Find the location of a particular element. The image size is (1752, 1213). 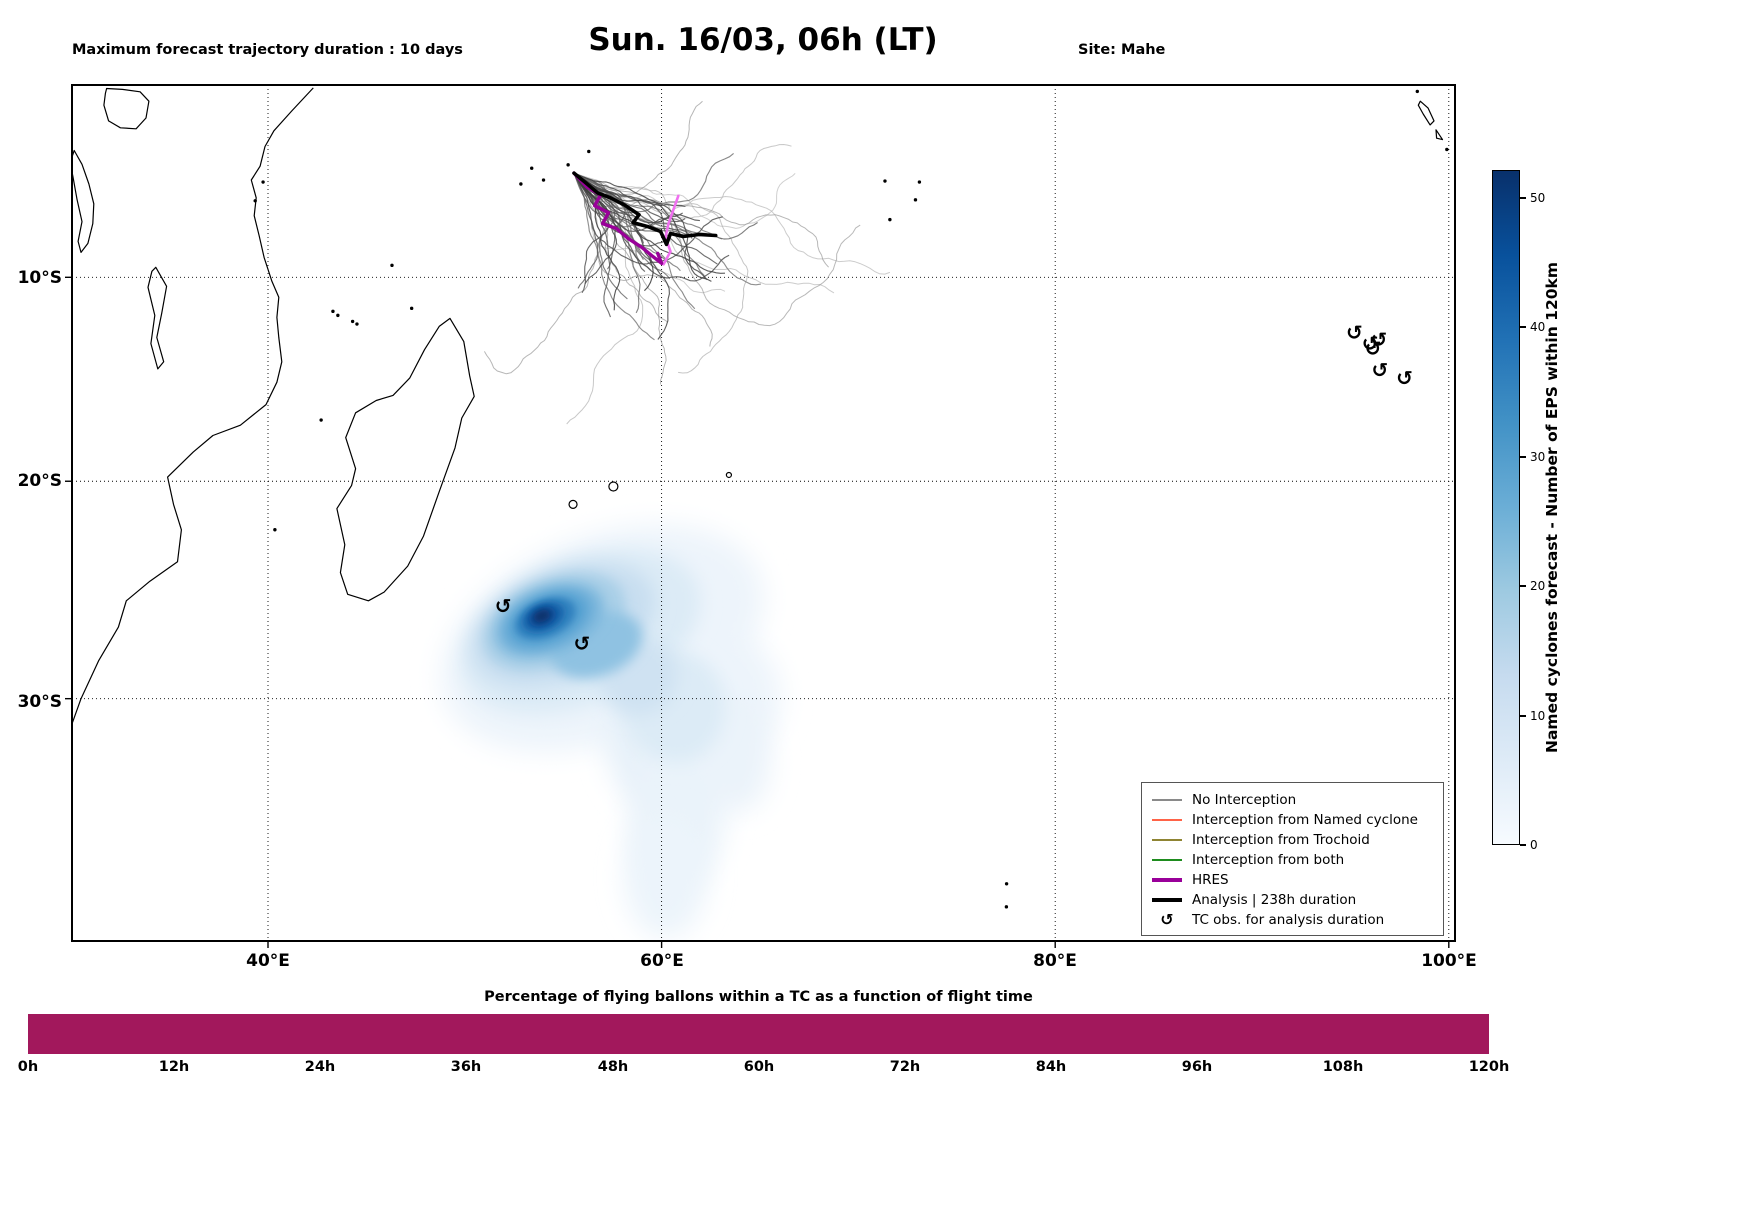

lon-tick-100e: 100°E is located at coordinates (1449, 961).